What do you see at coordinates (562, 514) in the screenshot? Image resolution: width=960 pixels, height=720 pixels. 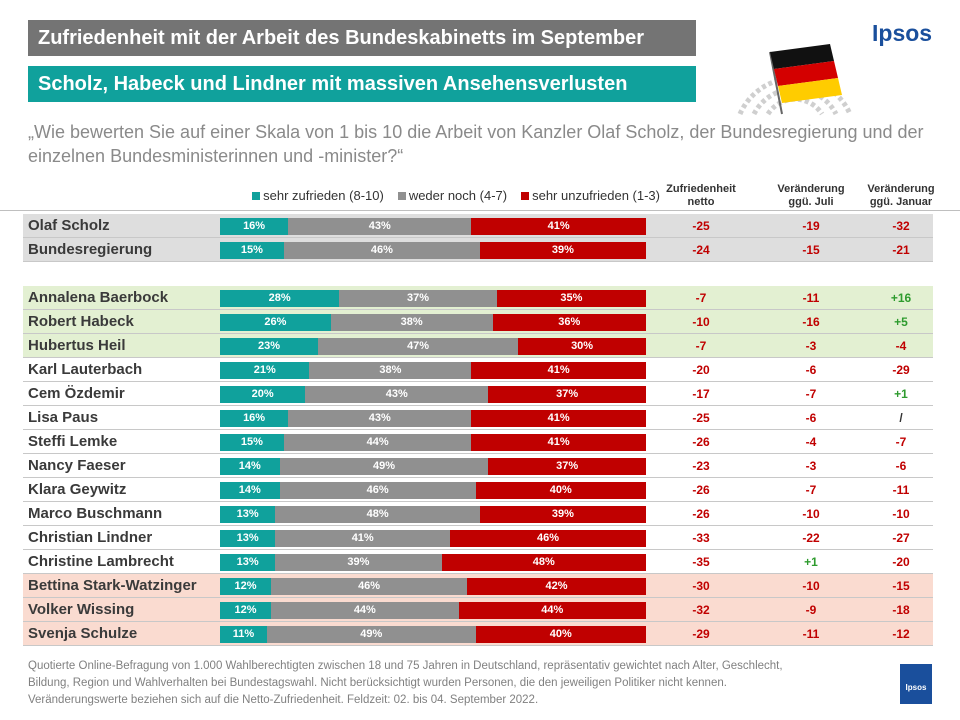 I see `bar-segment-unzufrieden: 39%` at bounding box center [562, 514].